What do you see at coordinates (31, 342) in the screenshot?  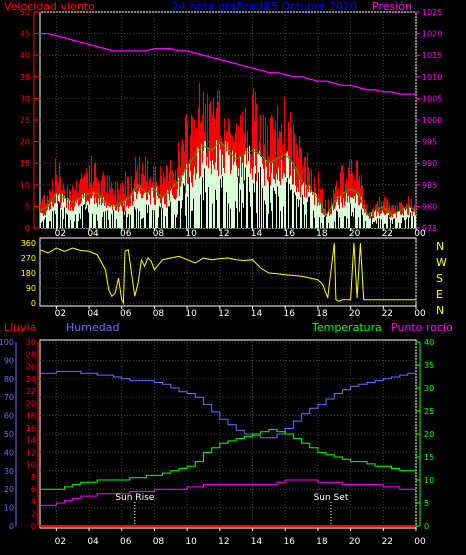 I see `rain-y-tick-label: 30` at bounding box center [31, 342].